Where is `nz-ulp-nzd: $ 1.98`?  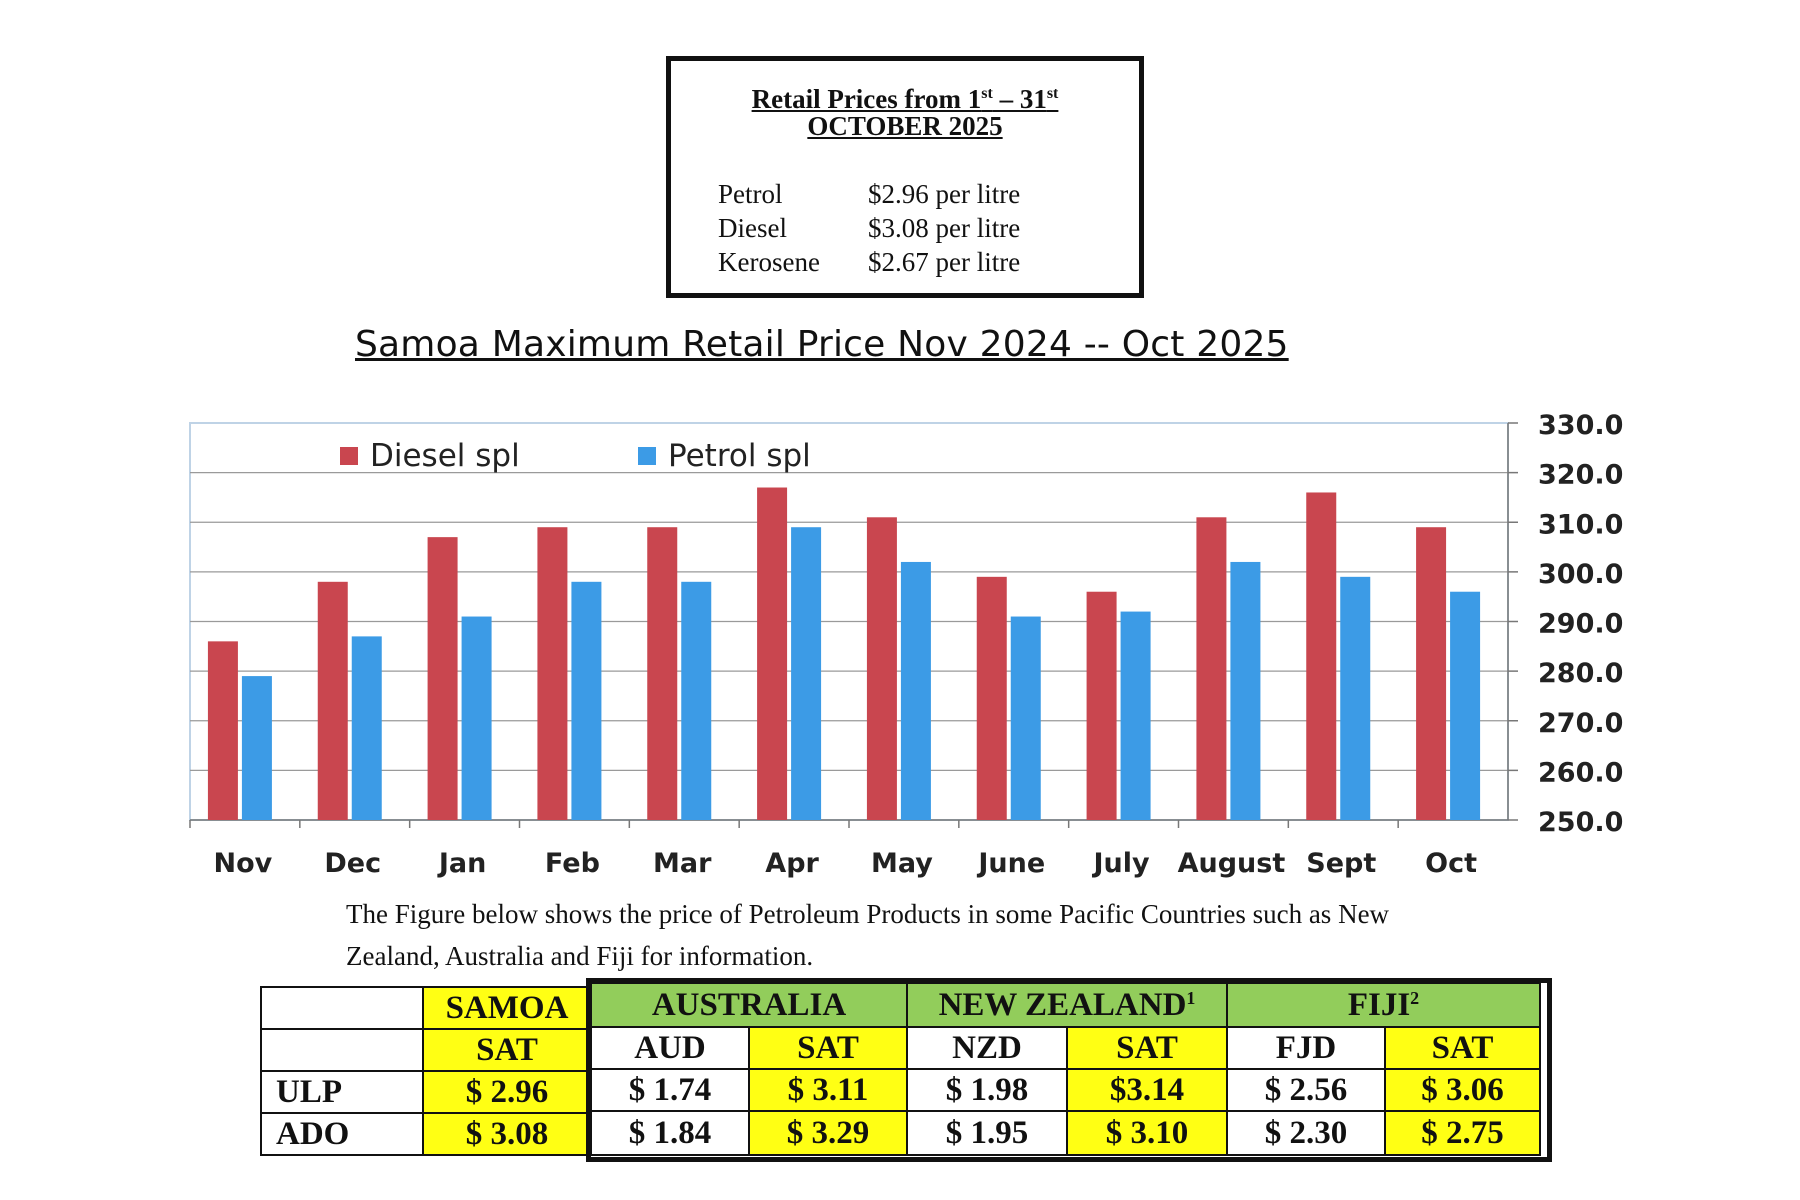
nz-ulp-nzd: $ 1.98 is located at coordinates (987, 1090).